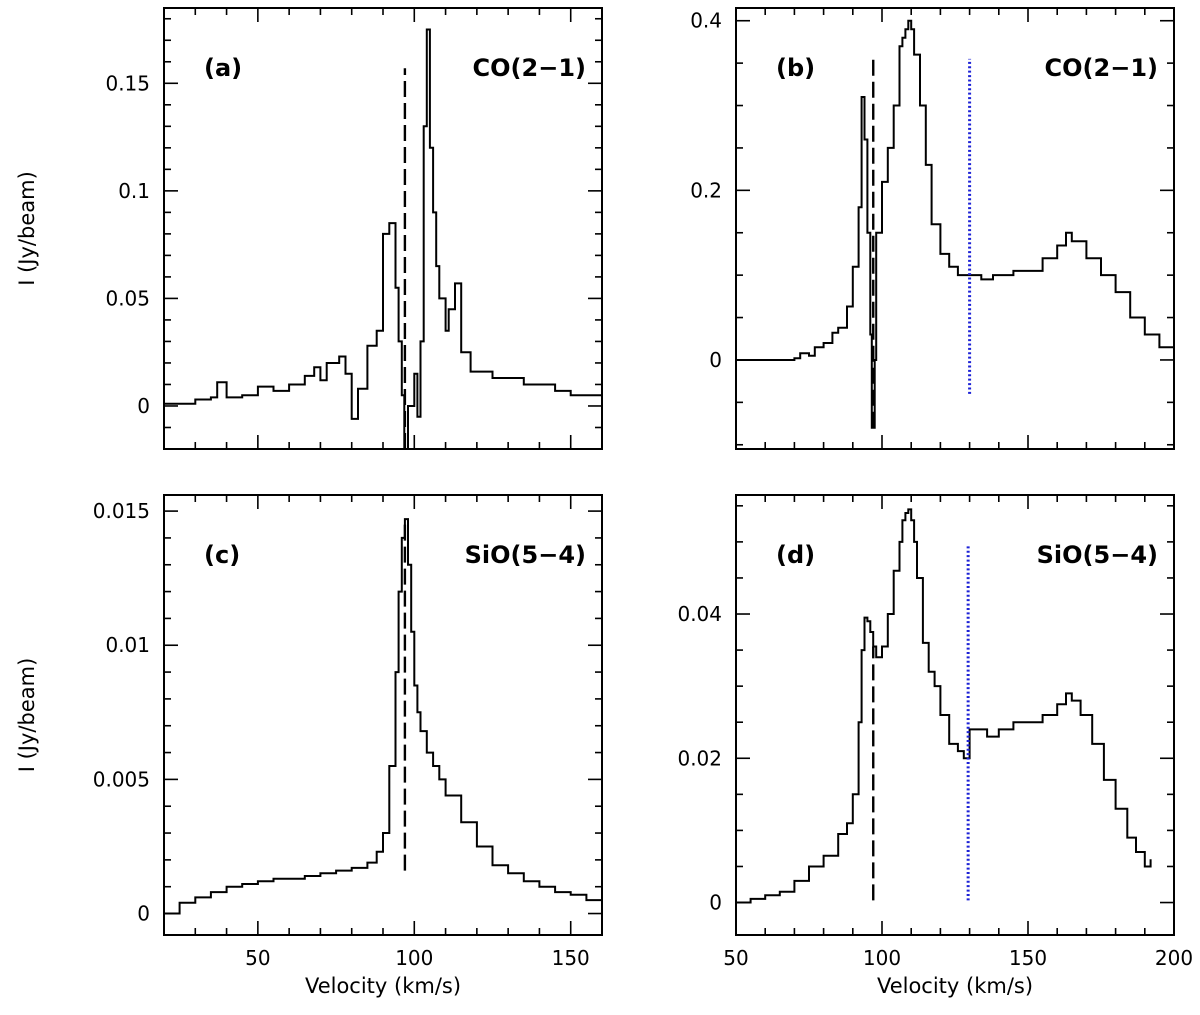  What do you see at coordinates (222, 555) in the screenshot?
I see `panel-label: (c)` at bounding box center [222, 555].